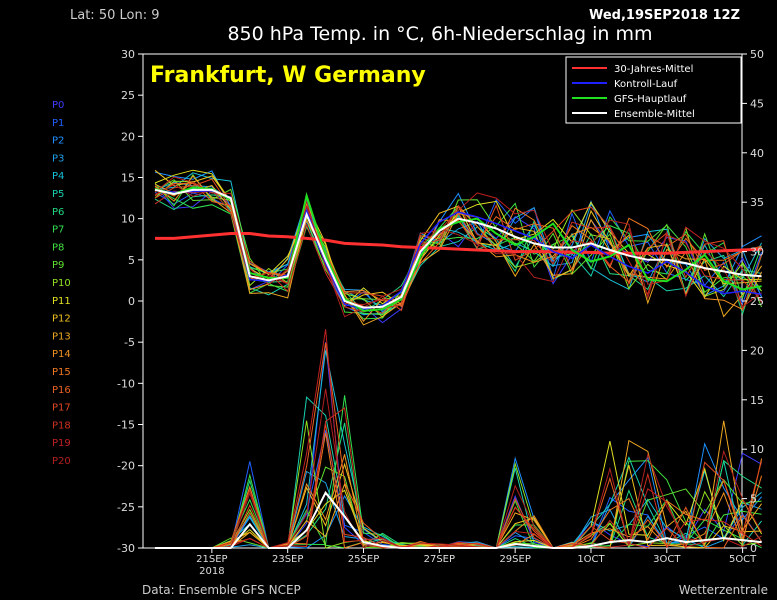 Image resolution: width=777 pixels, height=600 pixels. I want to click on precip-mean-line, so click(458, 519).